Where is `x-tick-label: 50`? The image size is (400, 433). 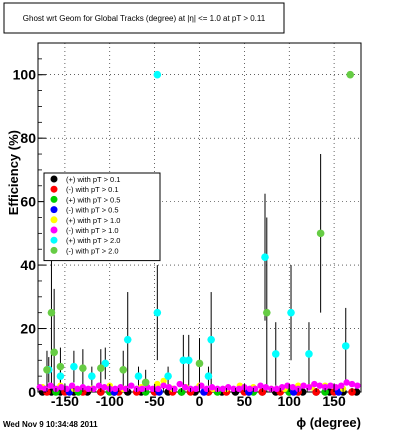 x-tick-label: 50 is located at coordinates (245, 401).